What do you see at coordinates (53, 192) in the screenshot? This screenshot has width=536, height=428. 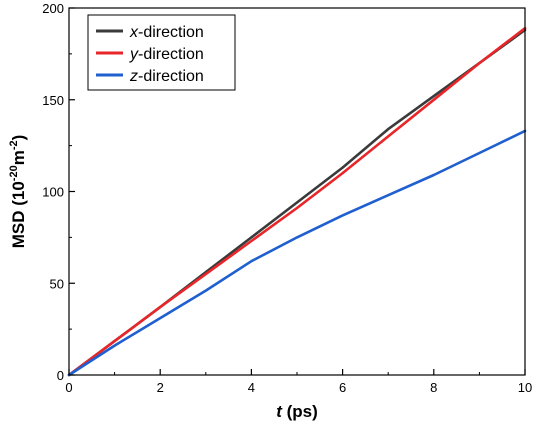 I see `y-tick-label: 100` at bounding box center [53, 192].